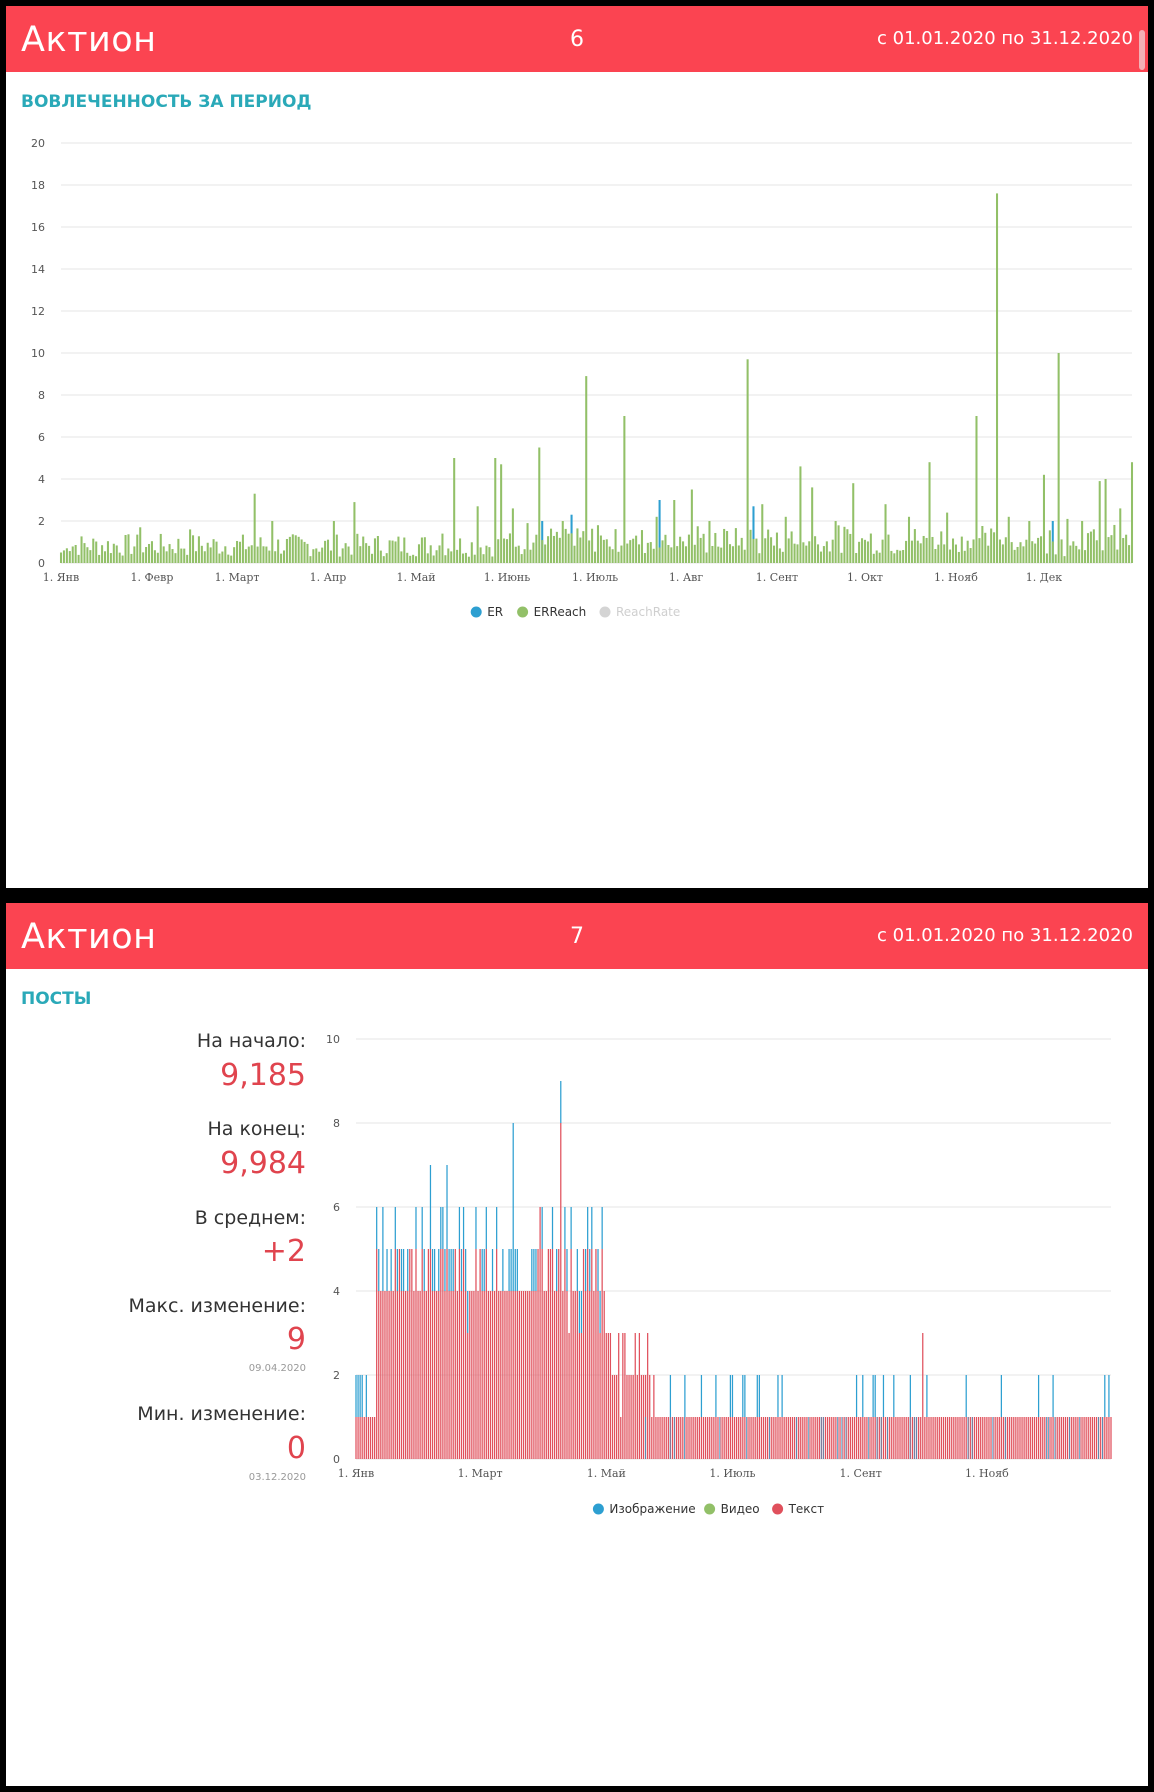 The width and height of the screenshot is (1154, 1792). Describe the element at coordinates (732, 1473) in the screenshot. I see `x-tick-label: 1. Июль` at that location.